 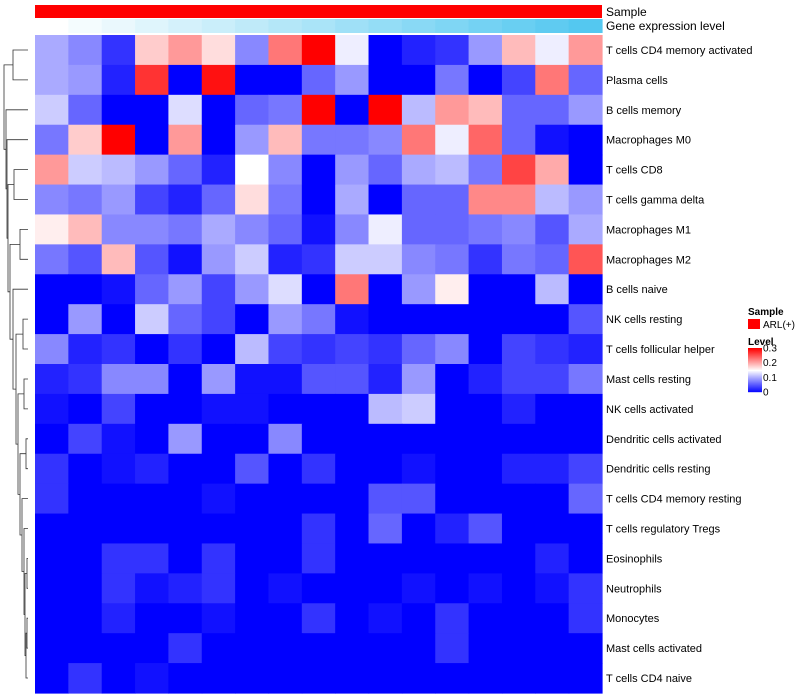 What do you see at coordinates (664, 440) in the screenshot?
I see `row-label: Dendritic cells activated` at bounding box center [664, 440].